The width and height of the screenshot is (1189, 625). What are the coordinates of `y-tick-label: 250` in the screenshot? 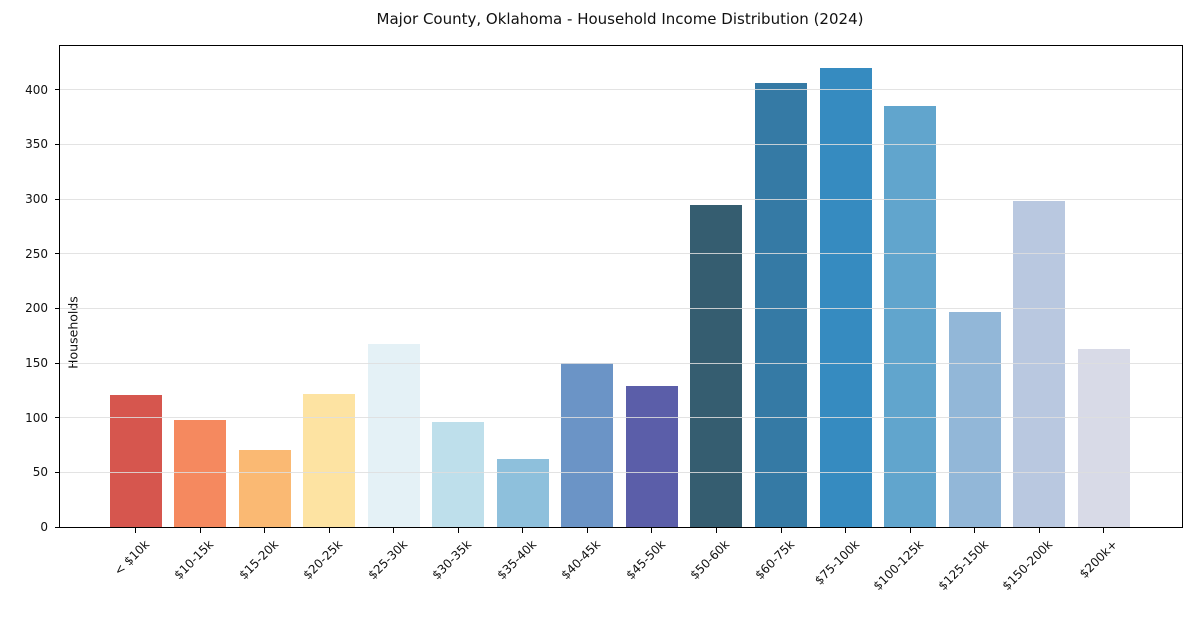 It's located at (36, 253).